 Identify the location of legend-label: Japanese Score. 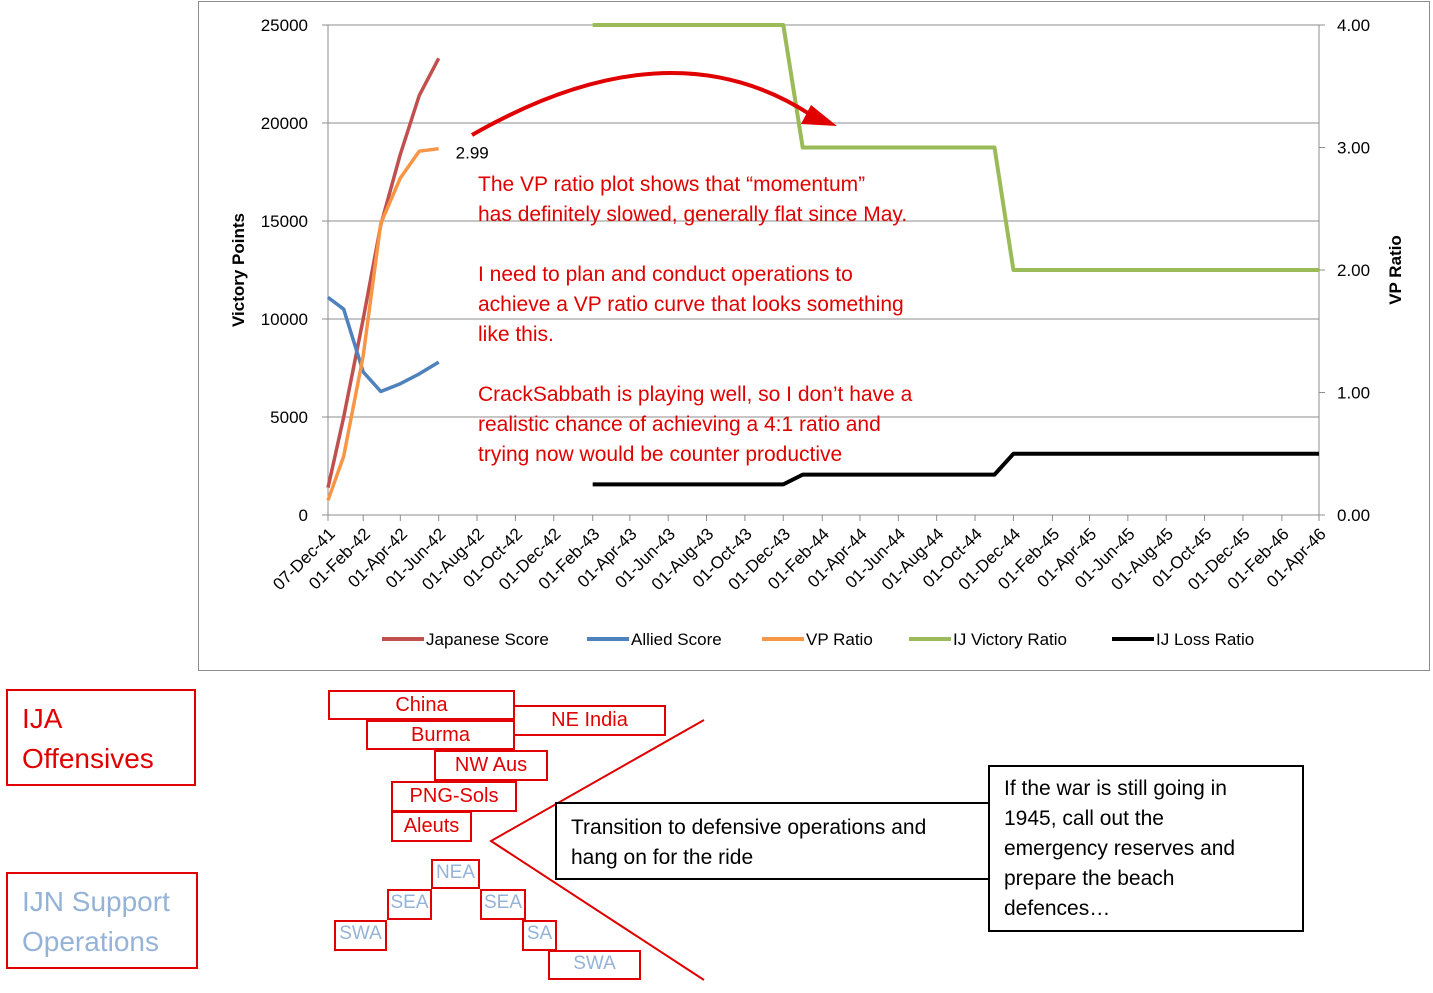
(487, 639).